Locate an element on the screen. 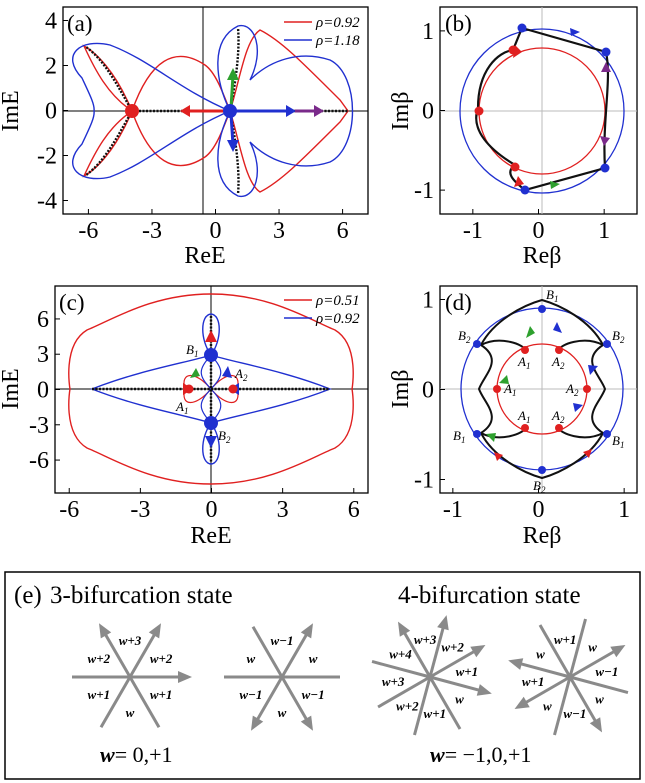 Image resolution: width=645 pixels, height=783 pixels. y-tick-label: 2 is located at coordinates (51, 67).